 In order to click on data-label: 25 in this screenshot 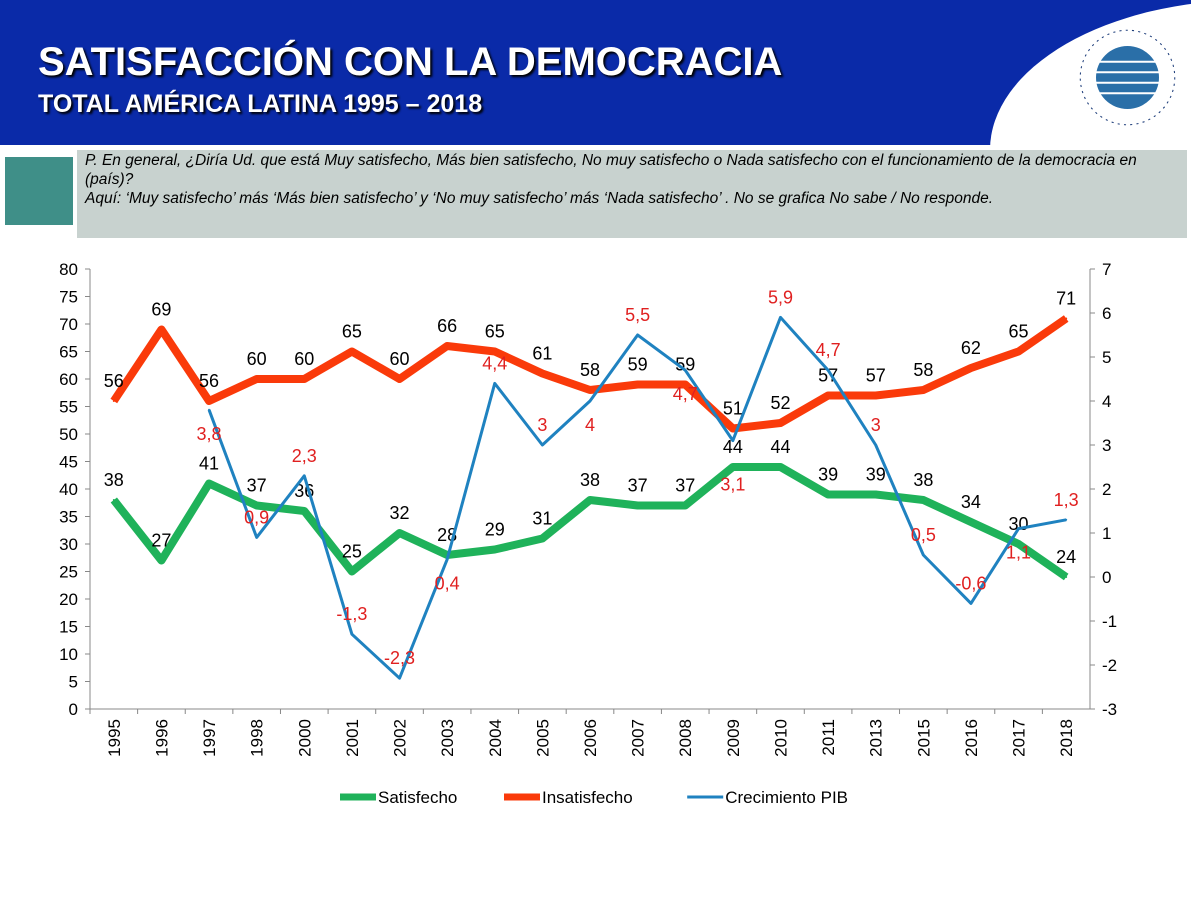, I will do `click(352, 552)`.